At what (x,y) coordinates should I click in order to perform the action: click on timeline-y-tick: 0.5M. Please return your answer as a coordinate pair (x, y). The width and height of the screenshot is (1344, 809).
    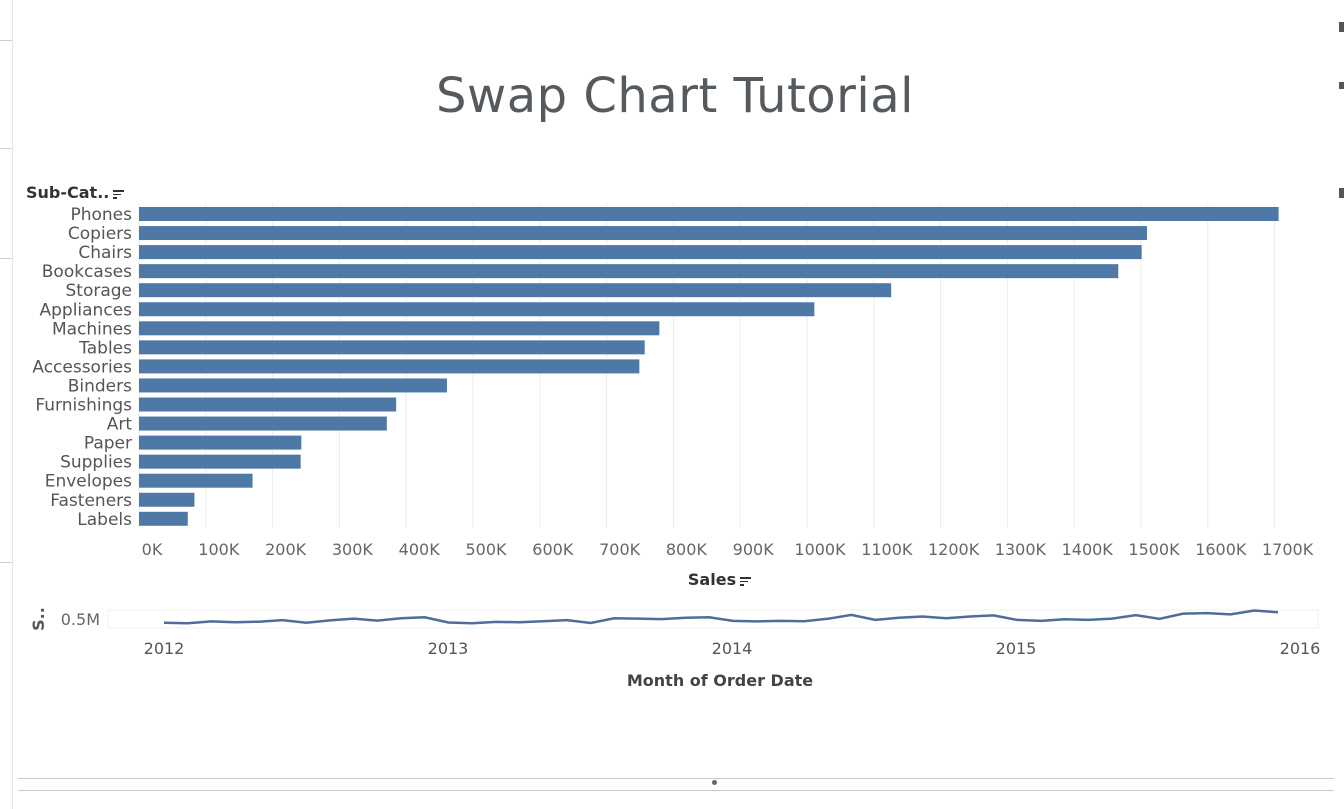
    Looking at the image, I should click on (80, 619).